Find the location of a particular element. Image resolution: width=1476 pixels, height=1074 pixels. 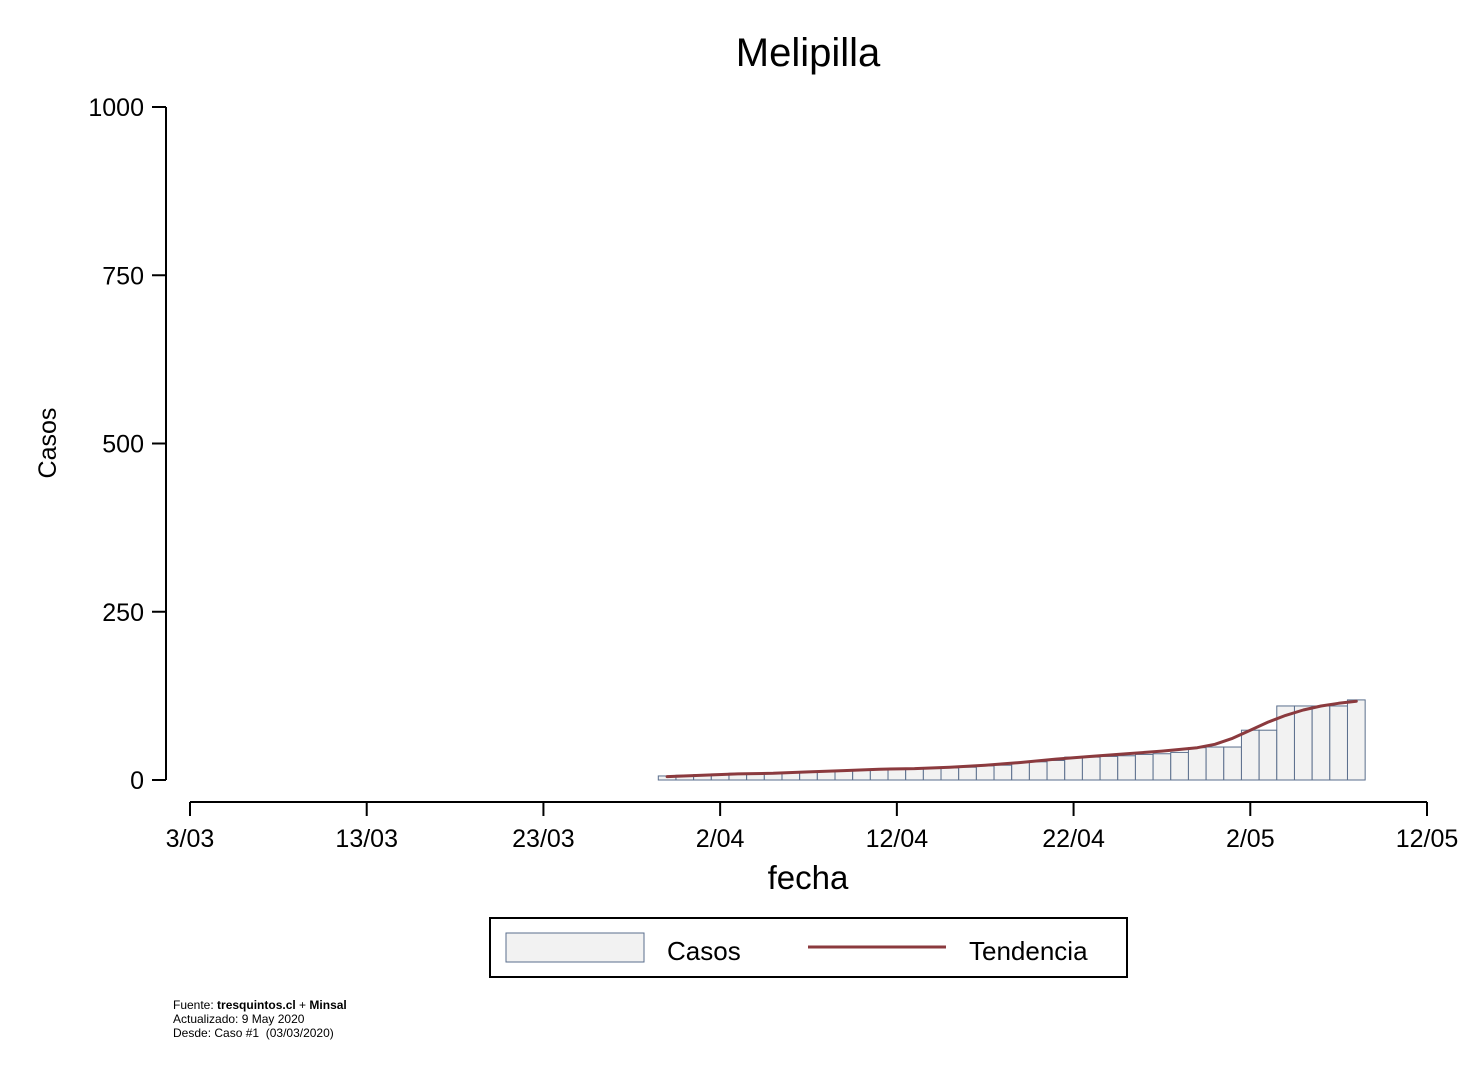

y-tick-label: 500 is located at coordinates (123, 445).